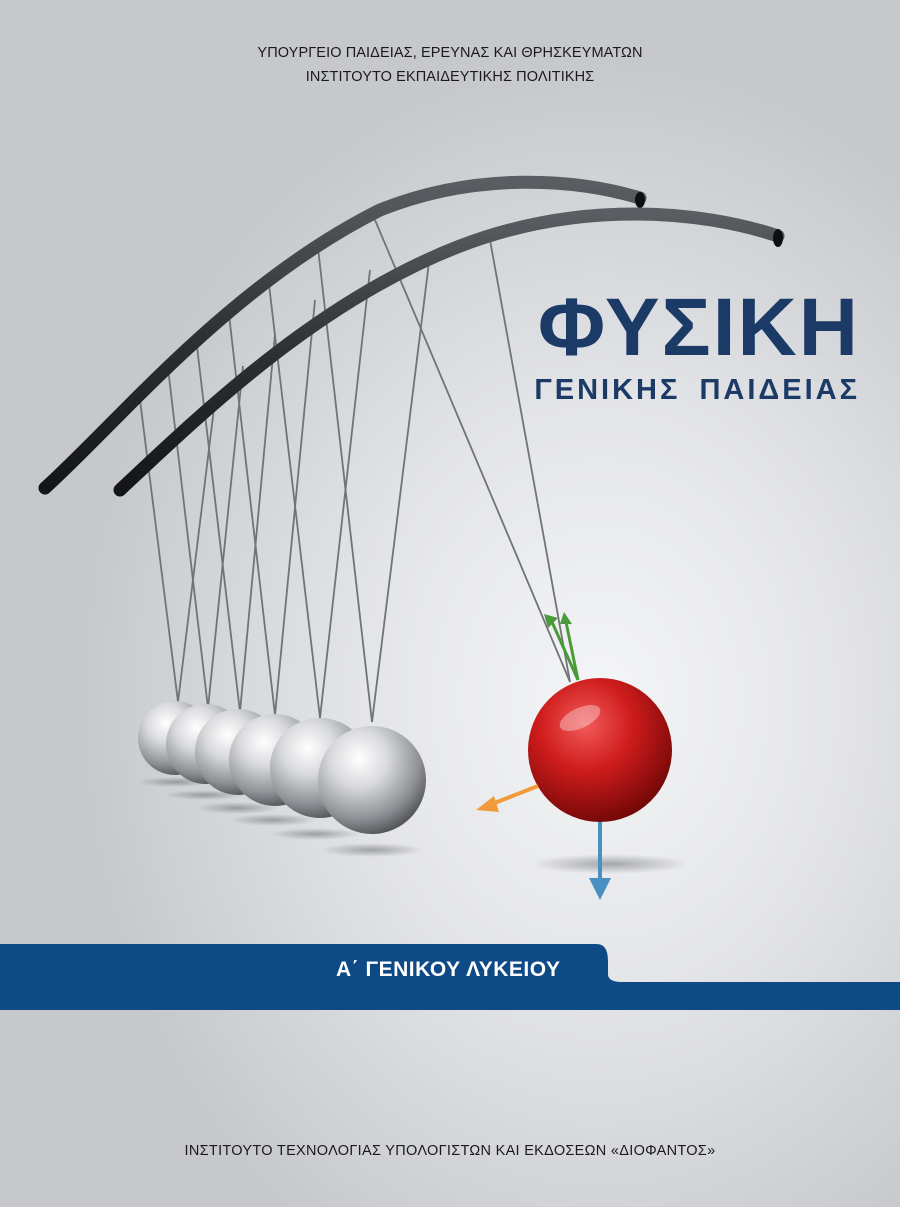 This screenshot has height=1207, width=900. What do you see at coordinates (697, 390) in the screenshot?
I see `book-subtitle: ΓΕΝΙΚΗΣ ΠΑΙΔΕΙΑΣ` at bounding box center [697, 390].